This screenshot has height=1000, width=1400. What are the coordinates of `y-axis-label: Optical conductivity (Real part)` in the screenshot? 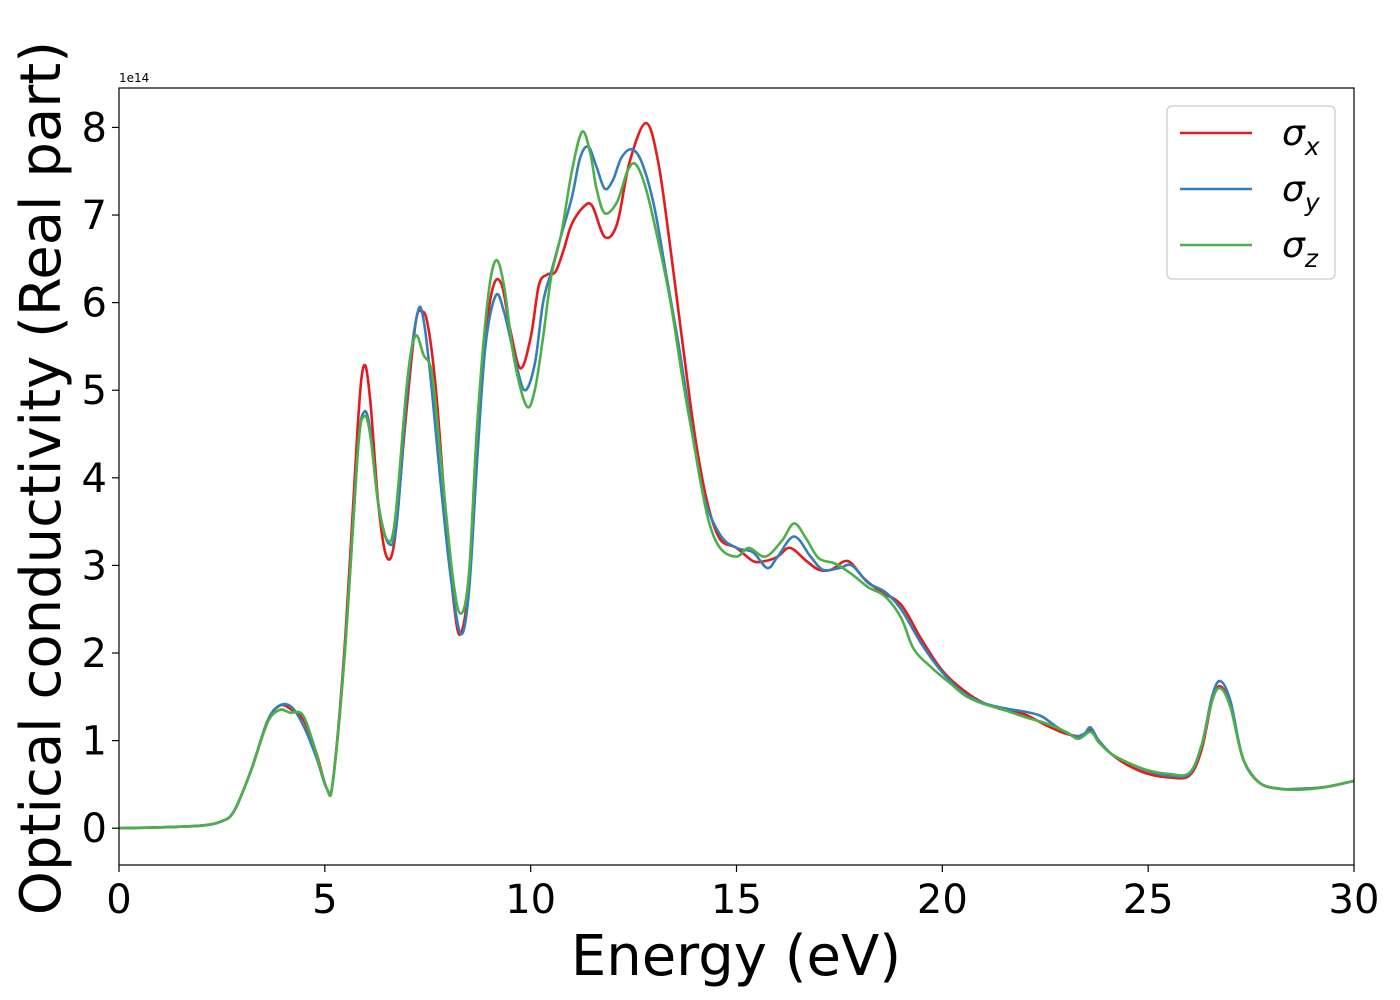 It's located at (41, 478).